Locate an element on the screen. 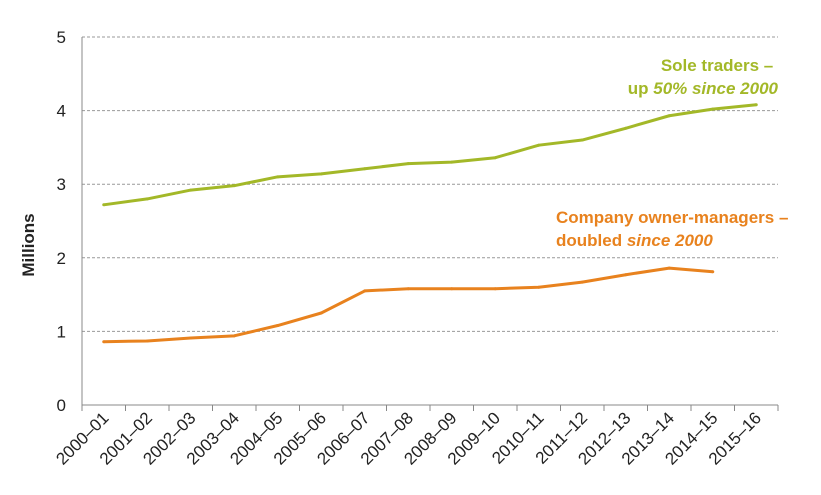  company-owner-managers-annotation-prefix: doubled is located at coordinates (591, 240).